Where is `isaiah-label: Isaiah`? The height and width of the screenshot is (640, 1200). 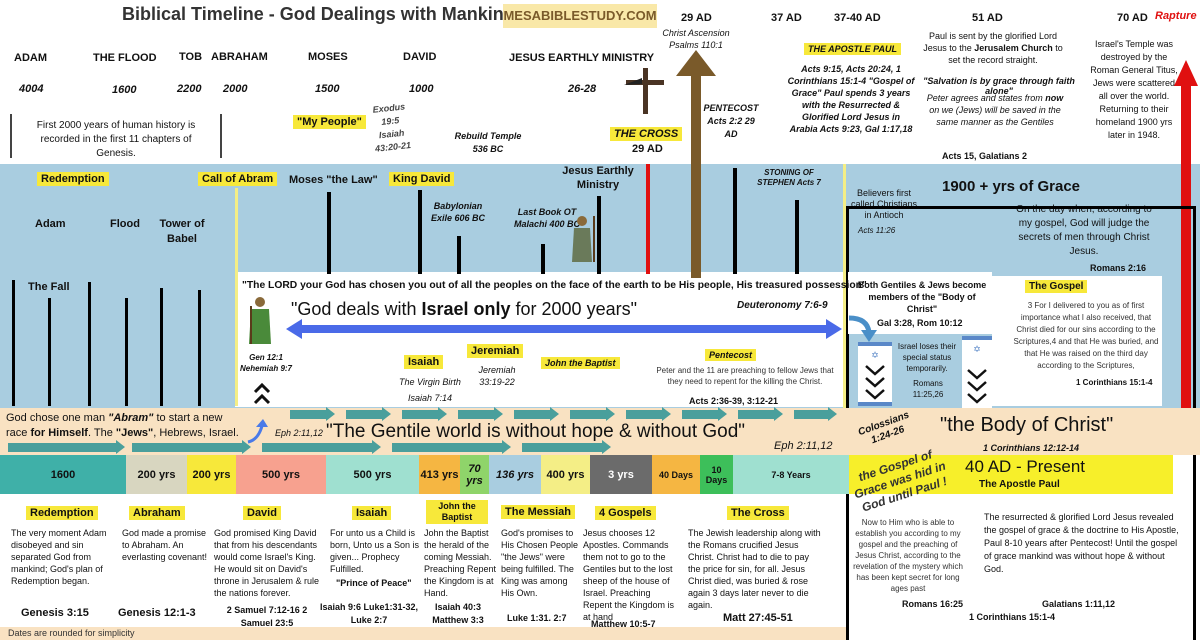
isaiah-label: Isaiah is located at coordinates (424, 362).